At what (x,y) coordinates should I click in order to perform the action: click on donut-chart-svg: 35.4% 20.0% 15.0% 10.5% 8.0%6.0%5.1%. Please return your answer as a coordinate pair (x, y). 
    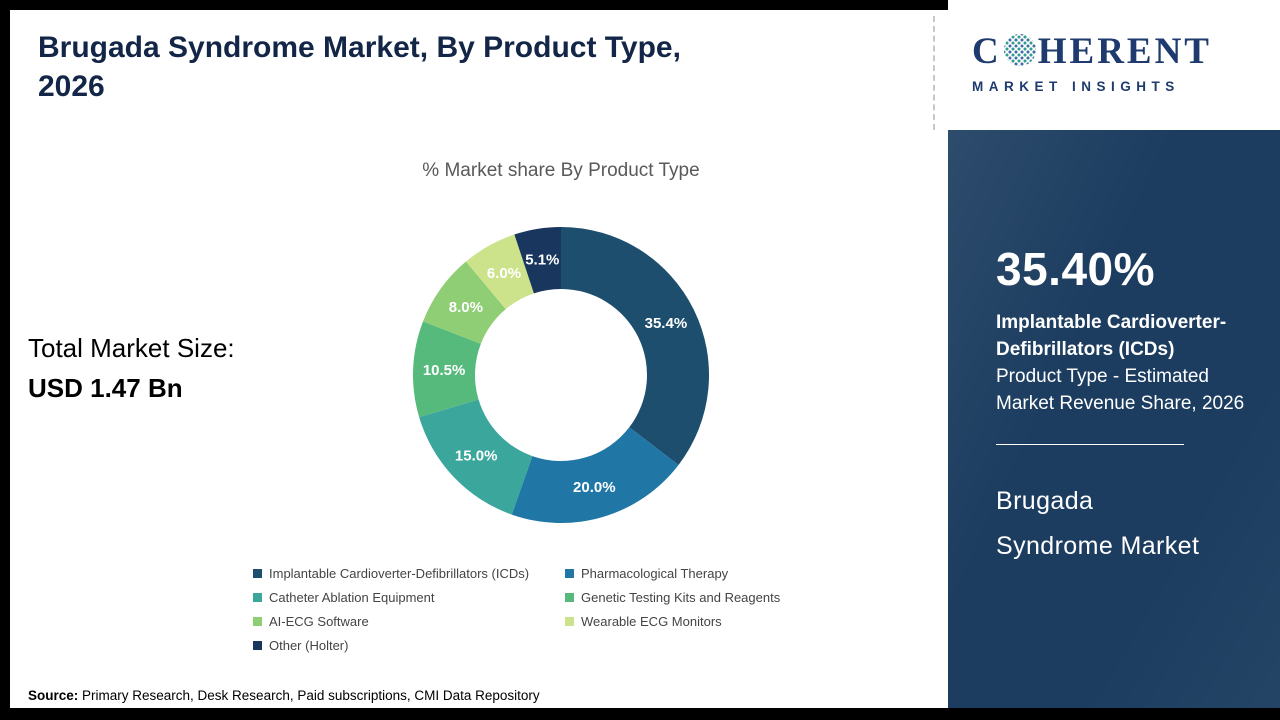
    Looking at the image, I should click on (561, 375).